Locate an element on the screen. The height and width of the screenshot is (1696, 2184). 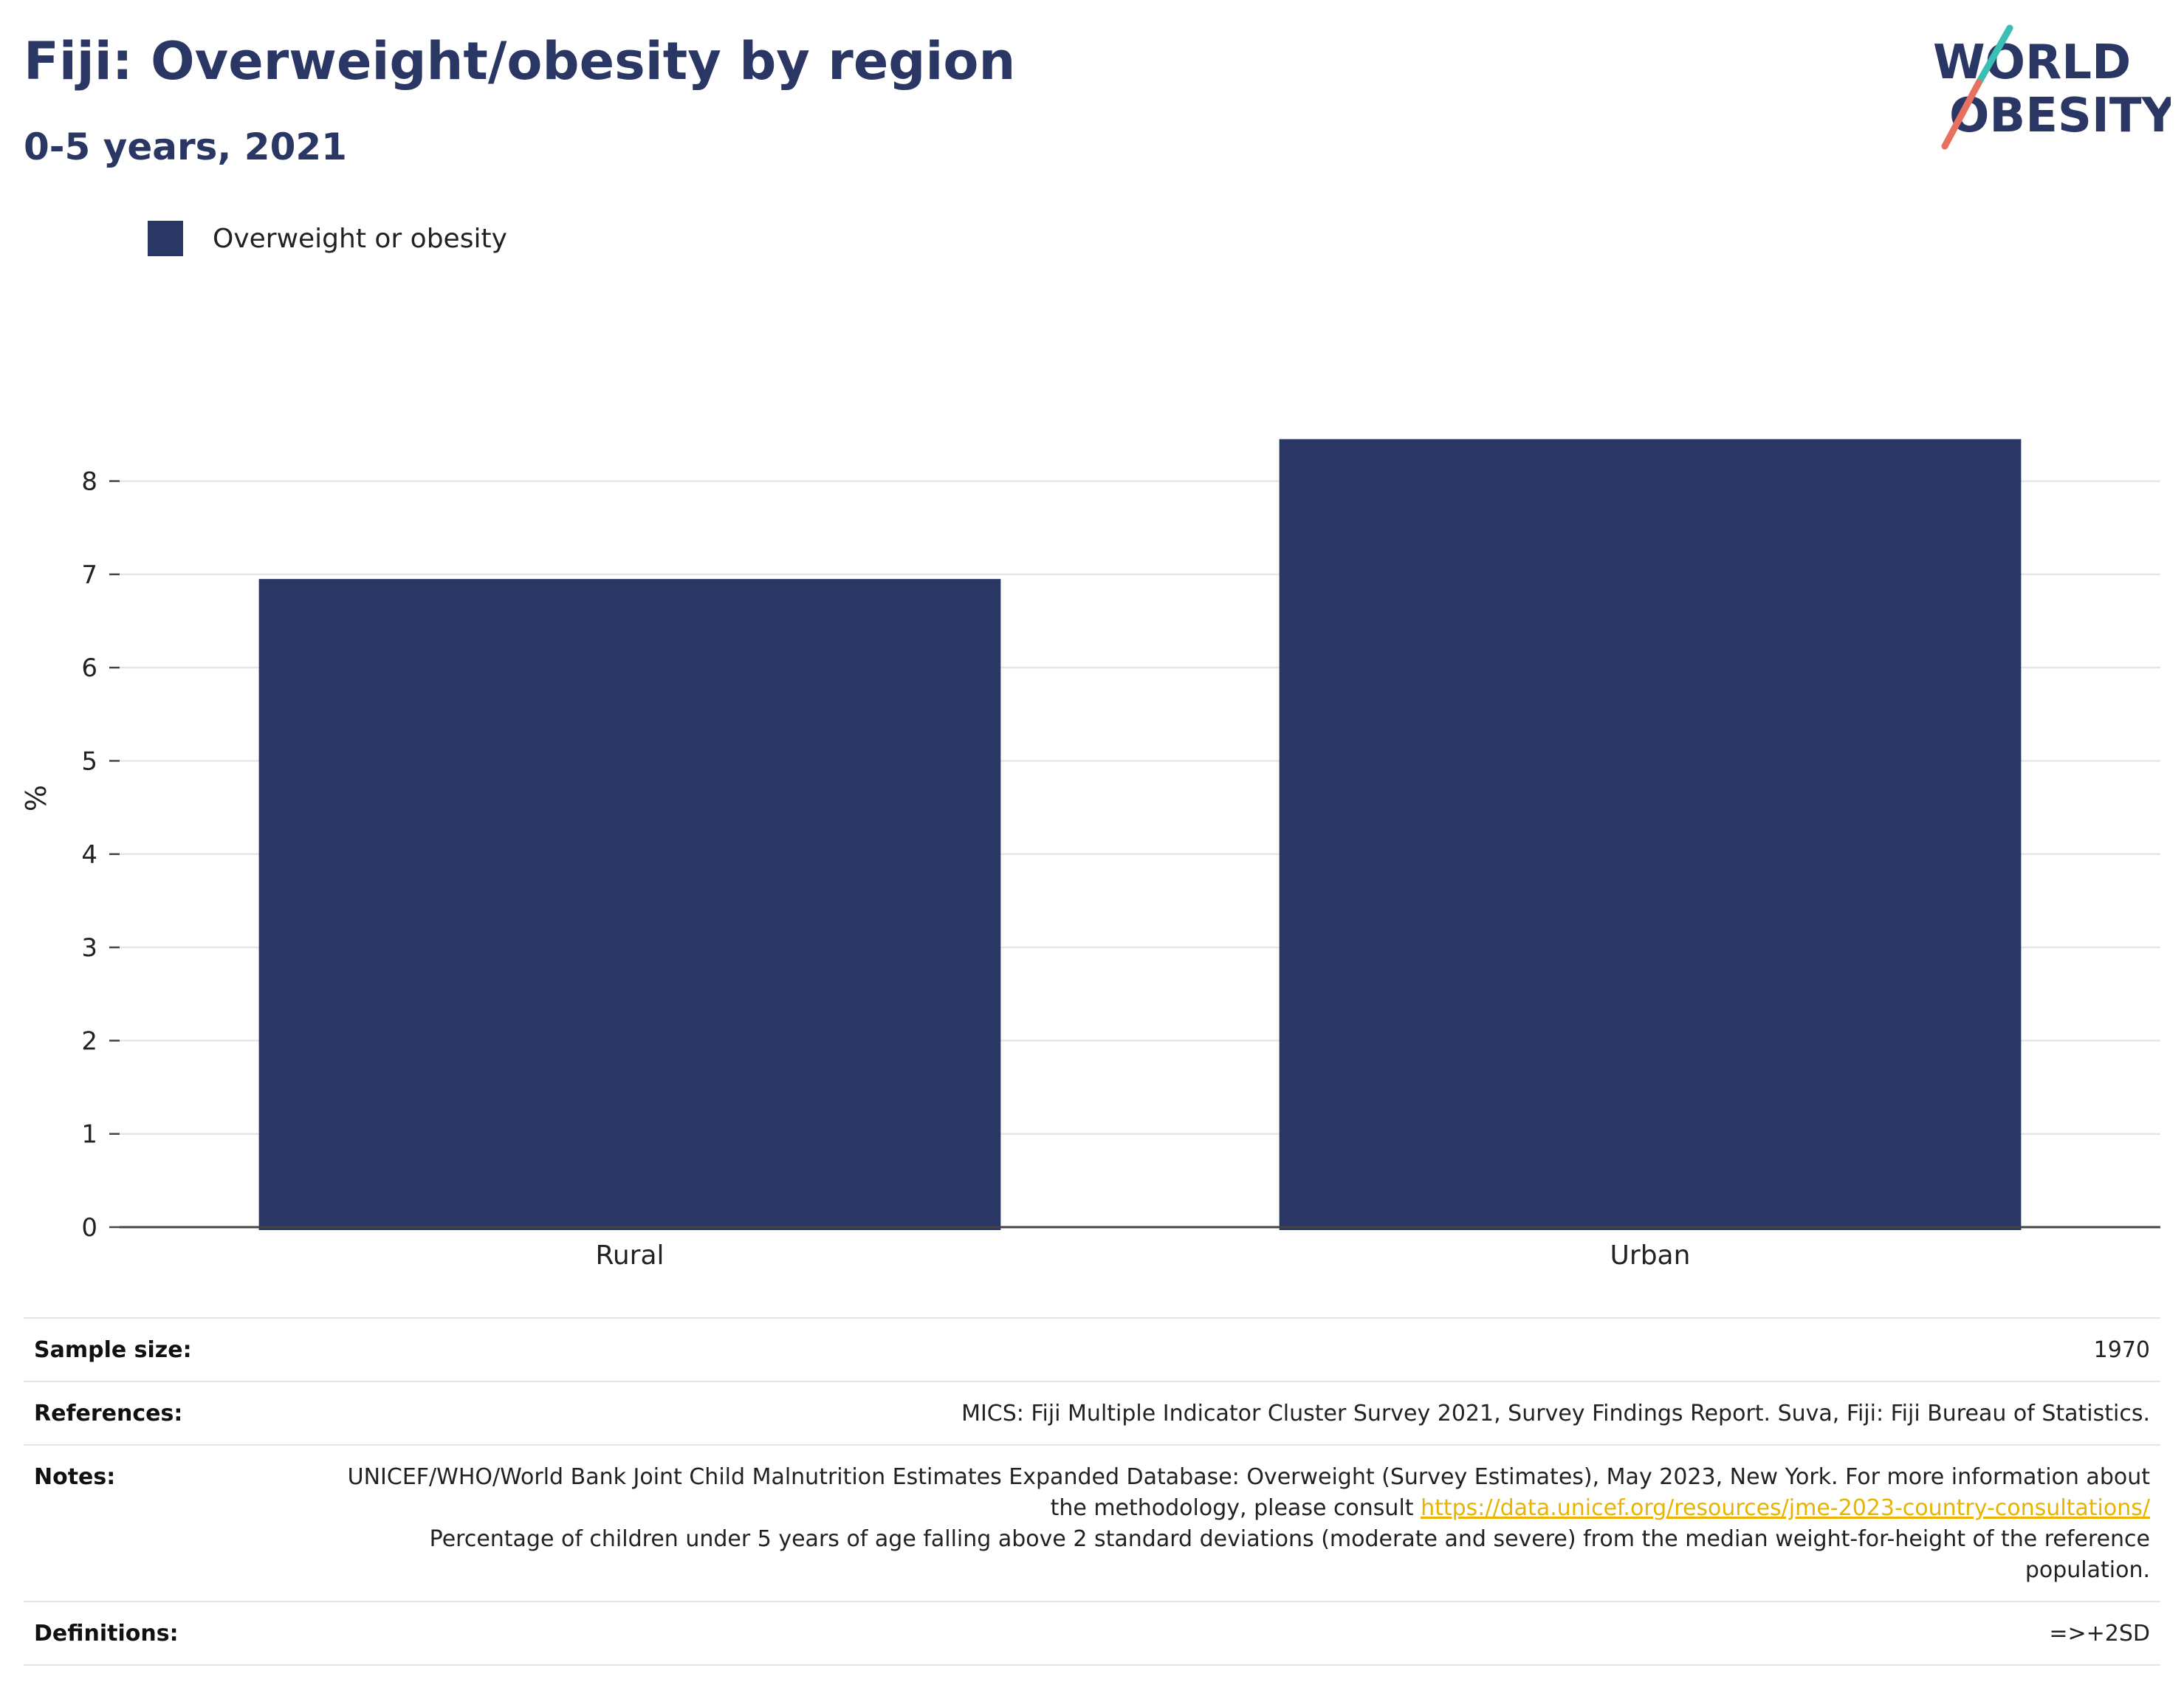
x-tick-label: Rural is located at coordinates (630, 1255).